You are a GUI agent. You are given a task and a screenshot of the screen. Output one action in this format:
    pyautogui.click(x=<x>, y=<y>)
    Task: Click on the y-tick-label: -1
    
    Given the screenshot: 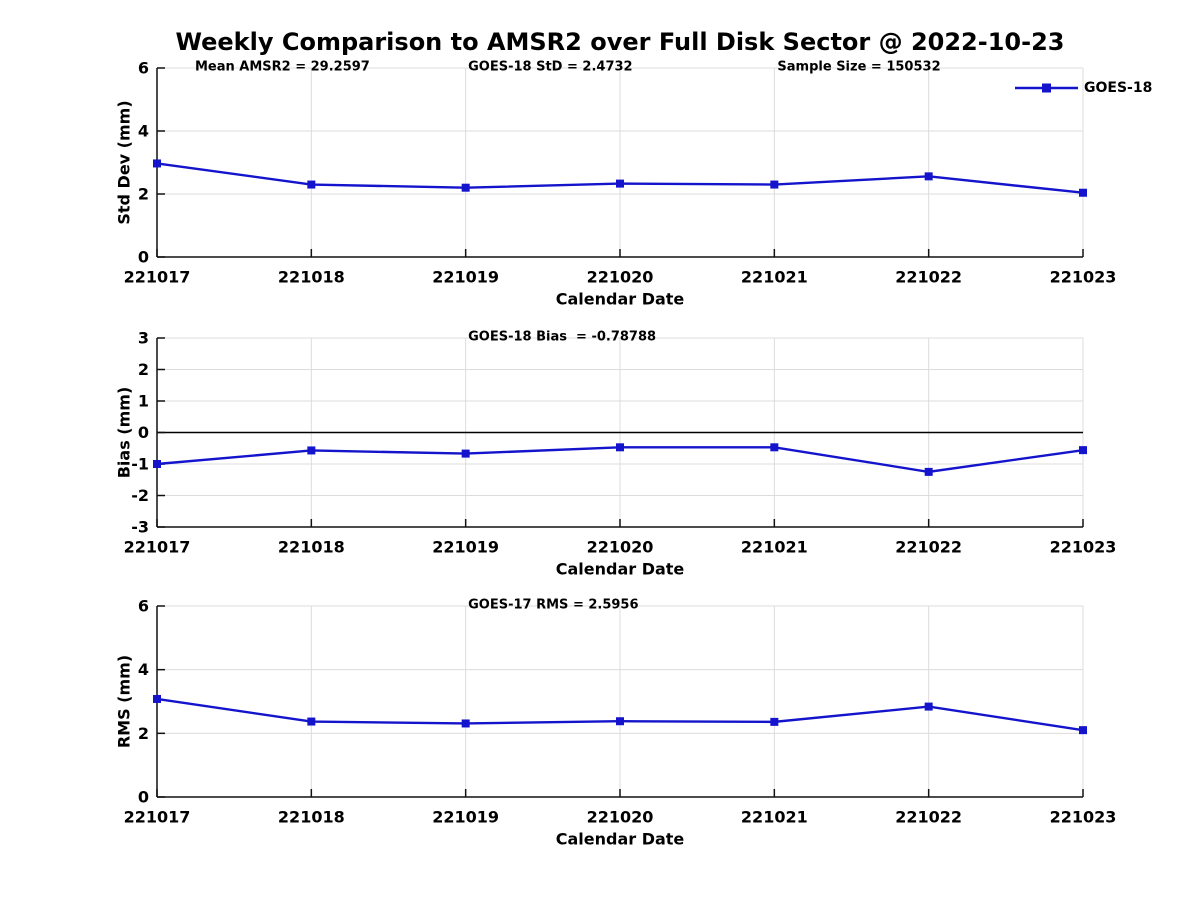 What is the action you would take?
    pyautogui.click(x=140, y=464)
    